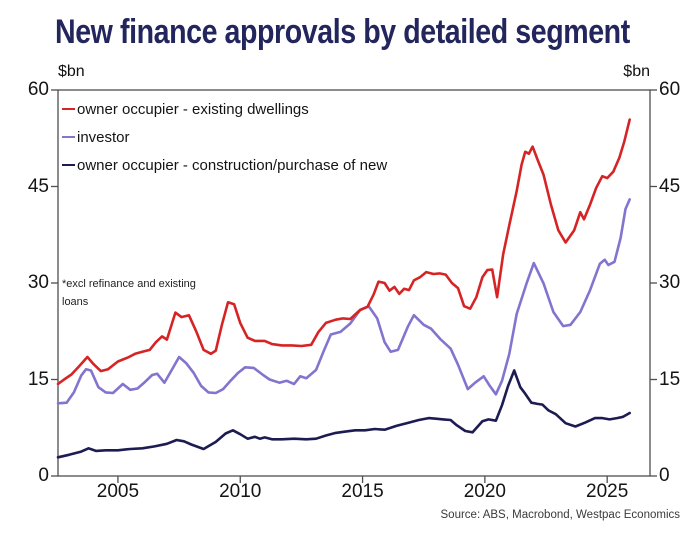  Describe the element at coordinates (71, 71) in the screenshot. I see `y-axis-unit-left: $bn` at that location.